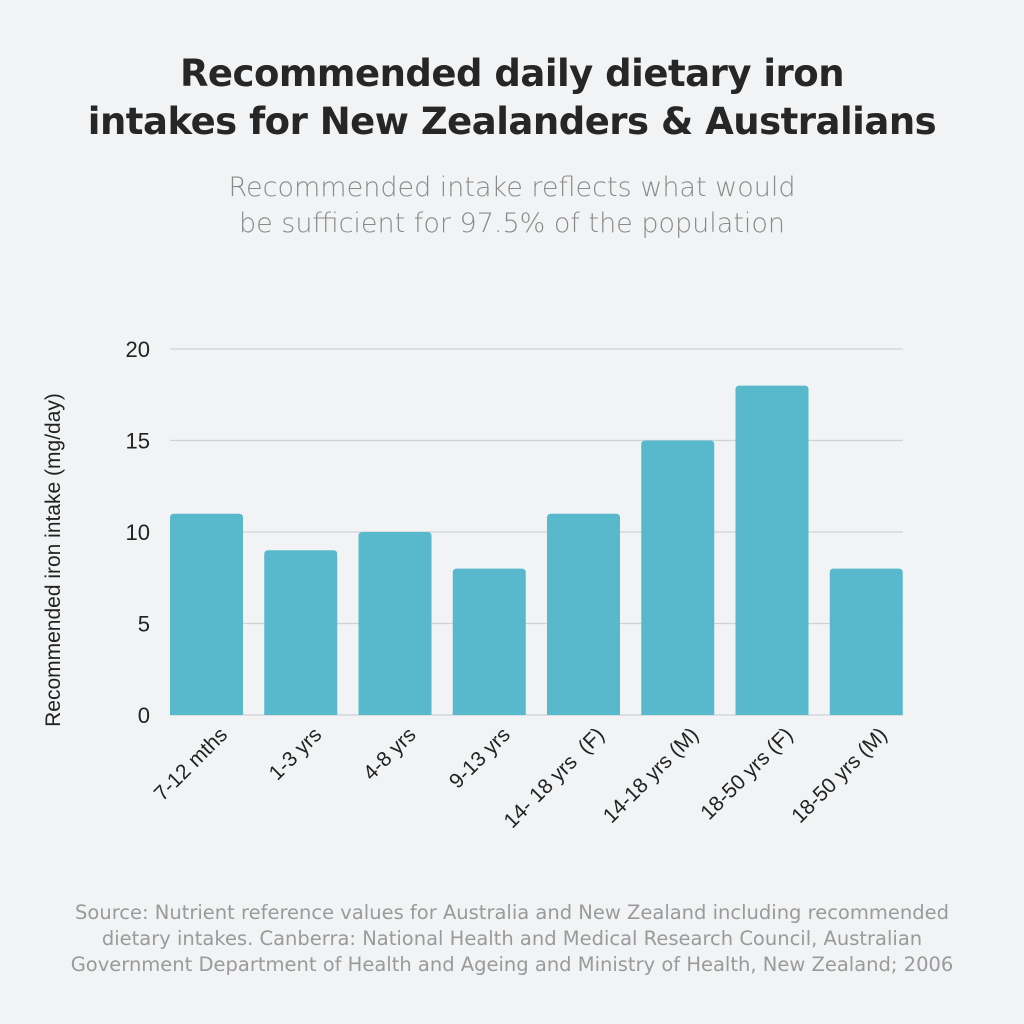  What do you see at coordinates (144, 624) in the screenshot?
I see `y-tick-label: 5` at bounding box center [144, 624].